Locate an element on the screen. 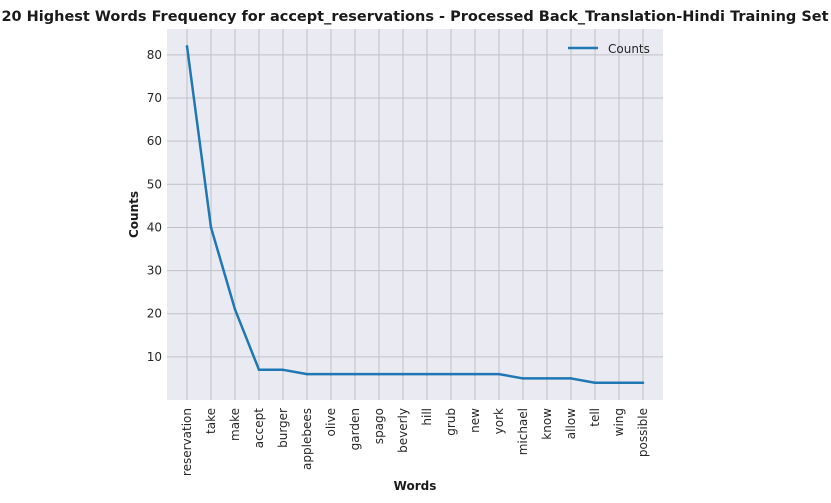 The height and width of the screenshot is (503, 831). x-tick-label: olive is located at coordinates (331, 422).